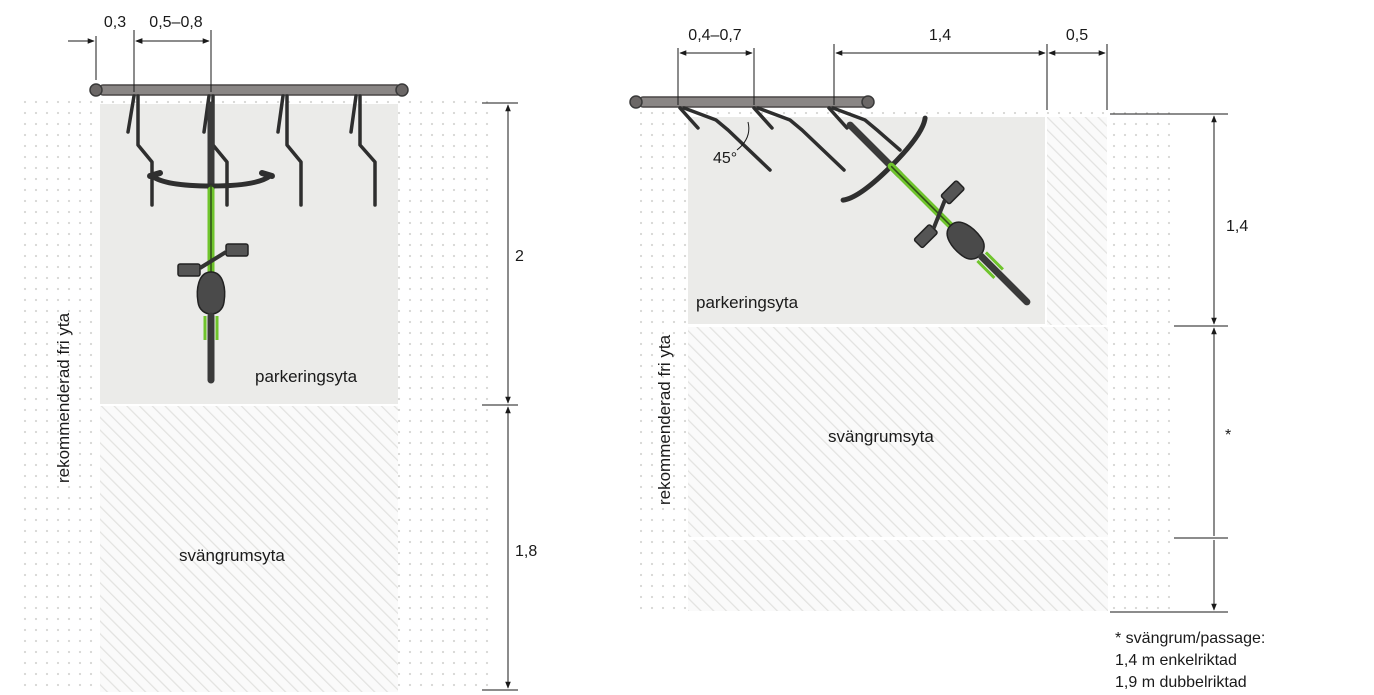 The image size is (1374, 695). What do you see at coordinates (306, 376) in the screenshot?
I see `left-parking-label: parkeringsyta` at bounding box center [306, 376].